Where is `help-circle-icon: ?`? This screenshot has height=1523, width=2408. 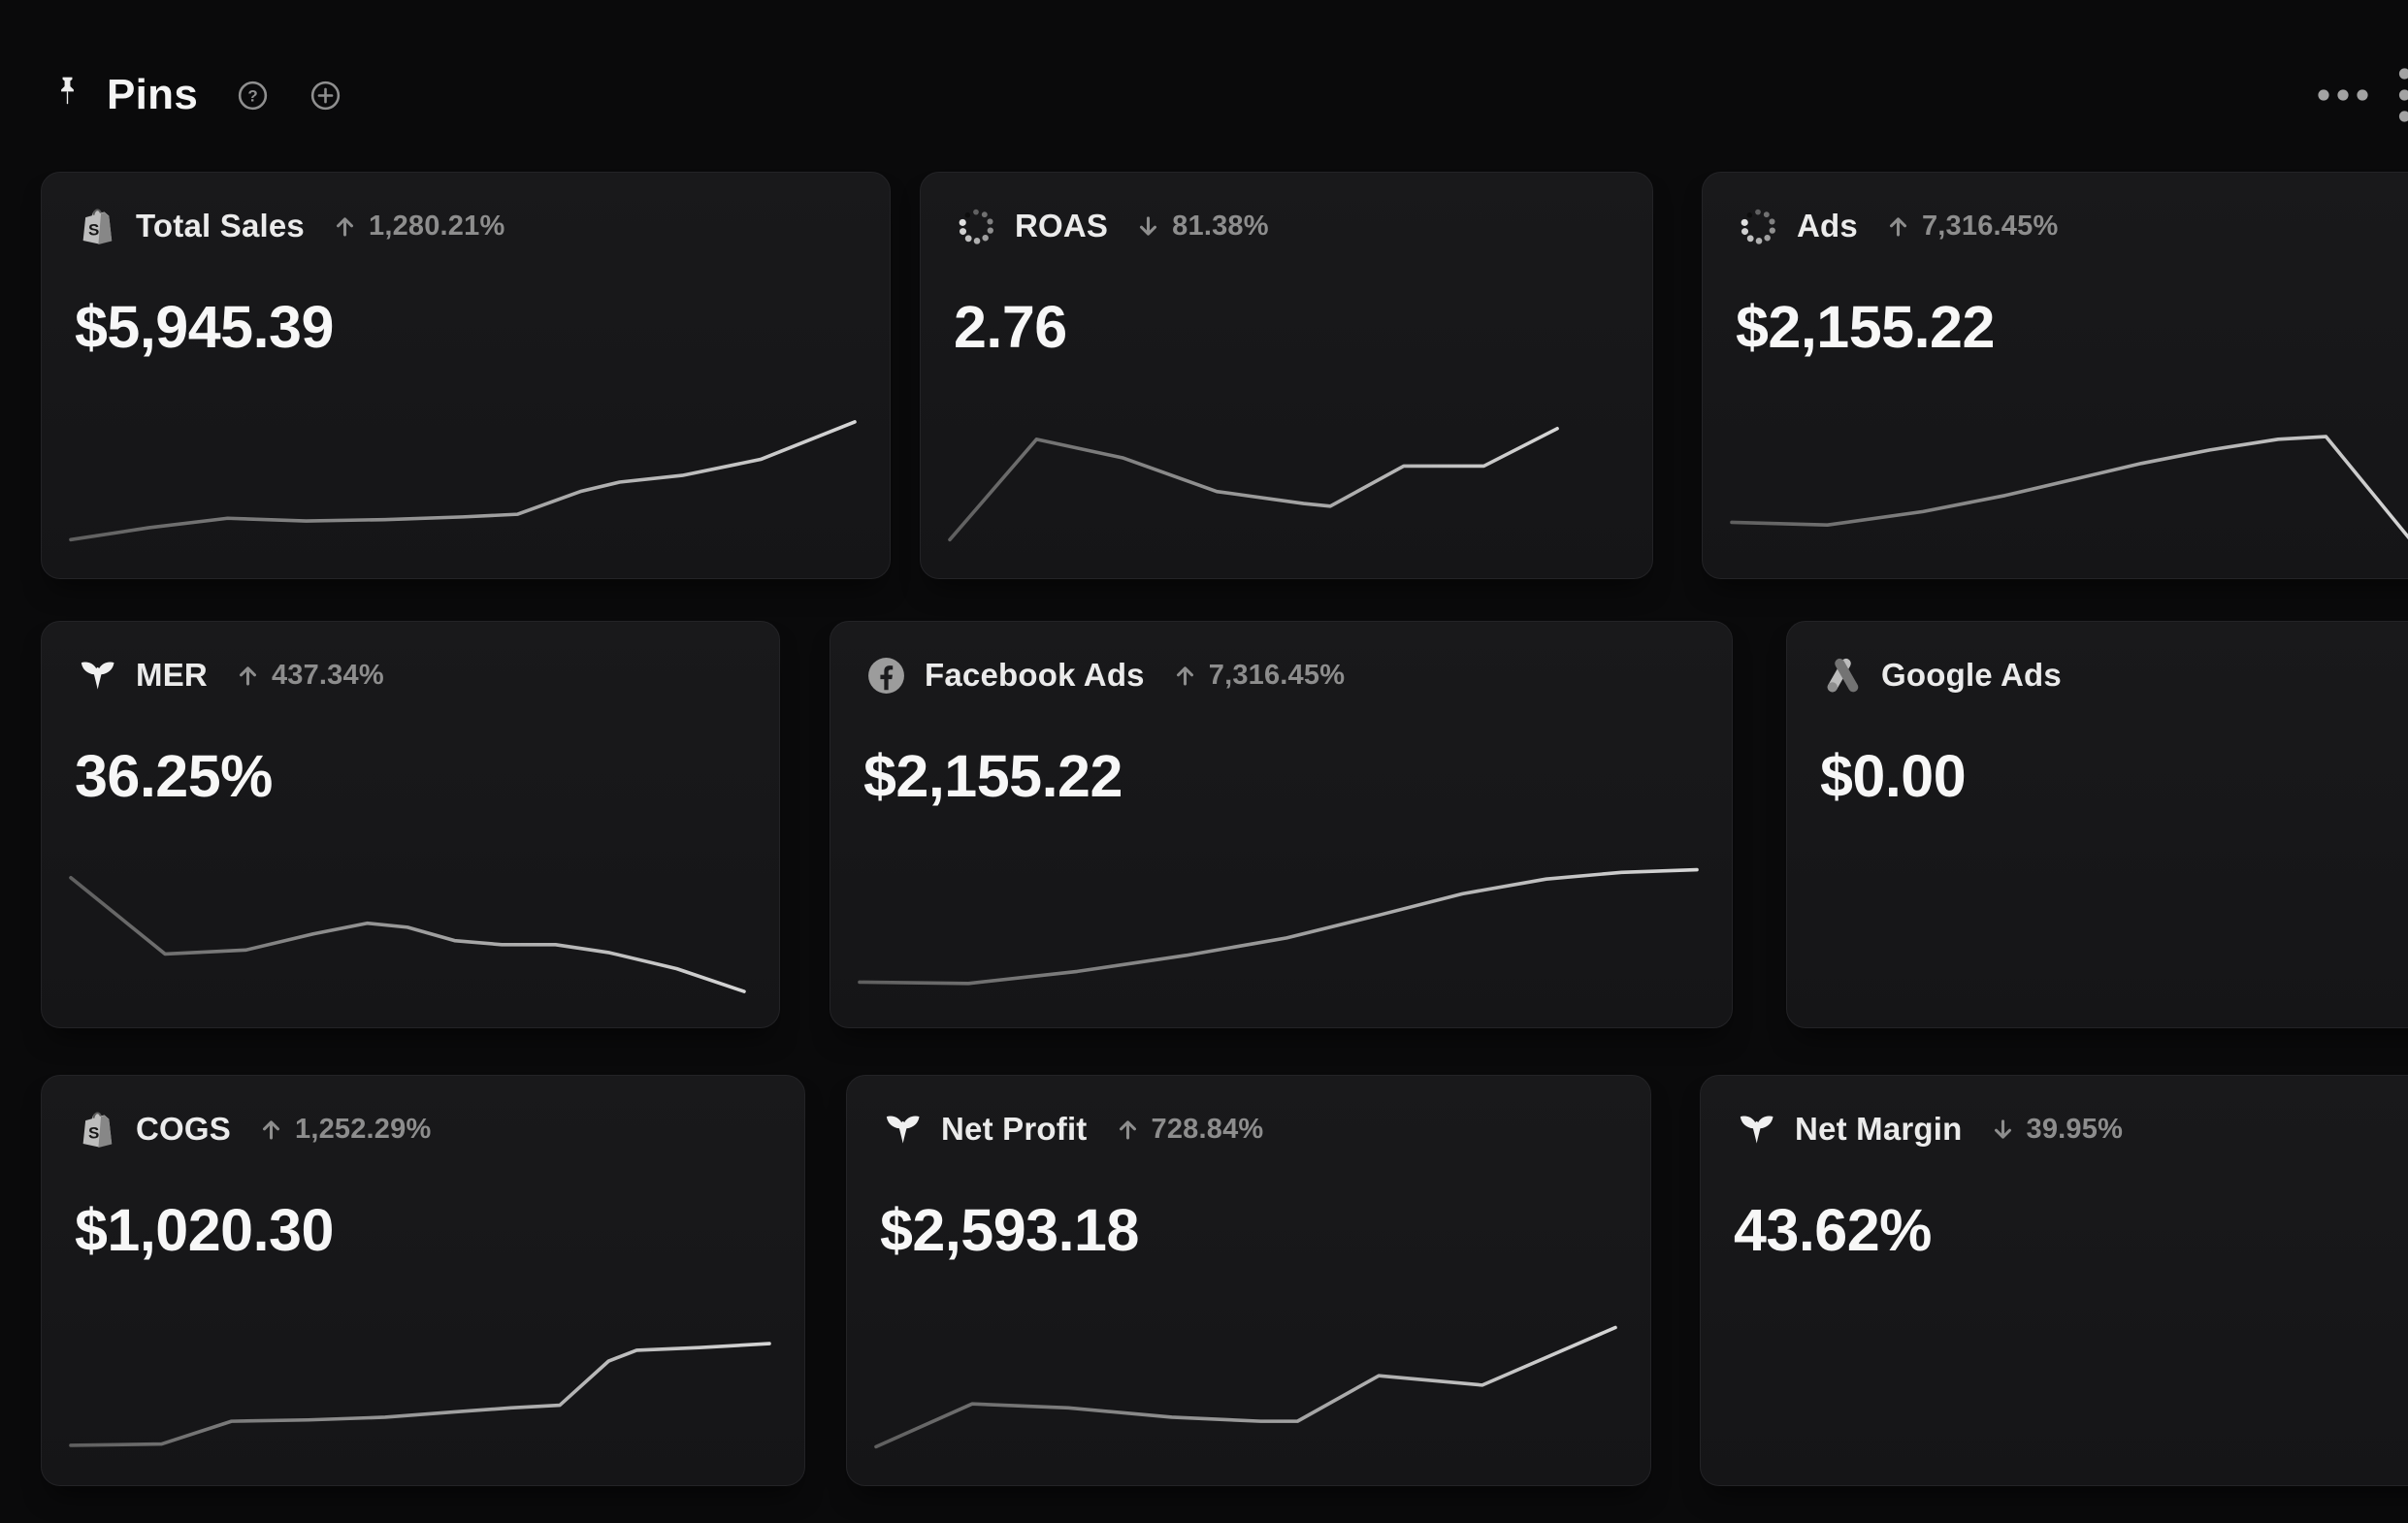 help-circle-icon: ? is located at coordinates (253, 95).